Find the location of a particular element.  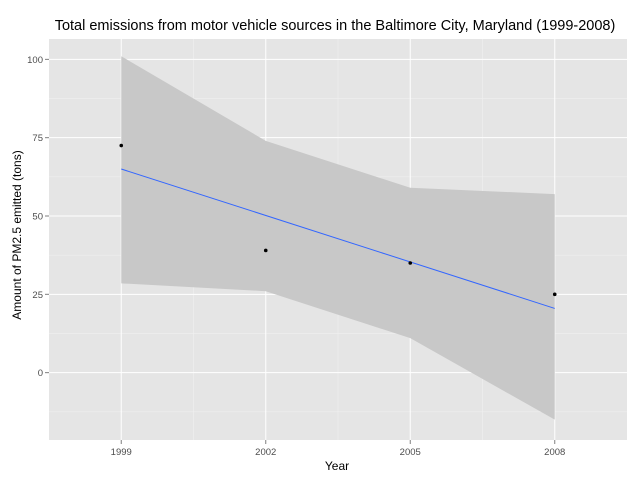

x-axis-title: Year is located at coordinates (337, 466).